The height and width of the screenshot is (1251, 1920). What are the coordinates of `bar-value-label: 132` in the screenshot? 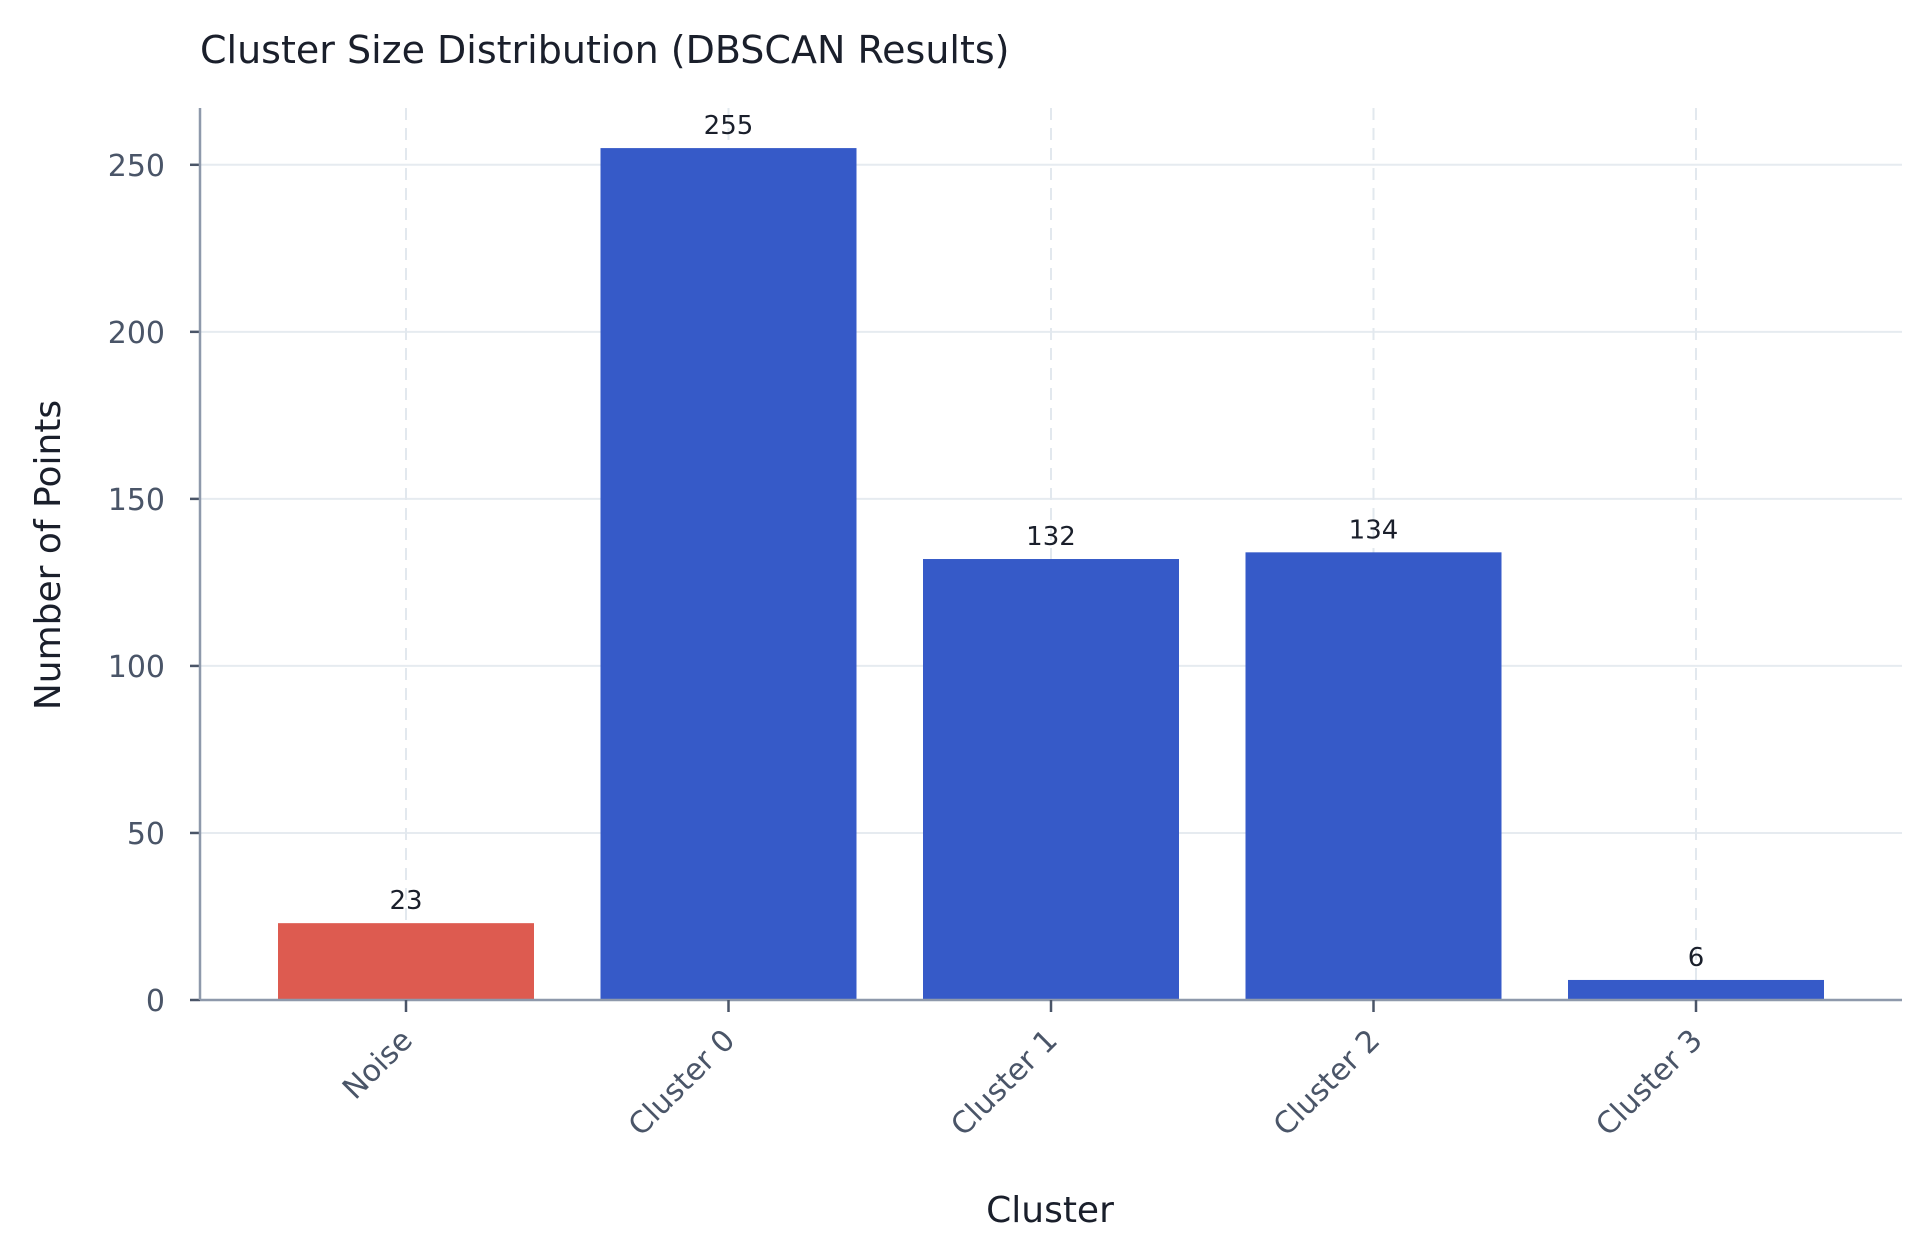 It's located at (1051, 537).